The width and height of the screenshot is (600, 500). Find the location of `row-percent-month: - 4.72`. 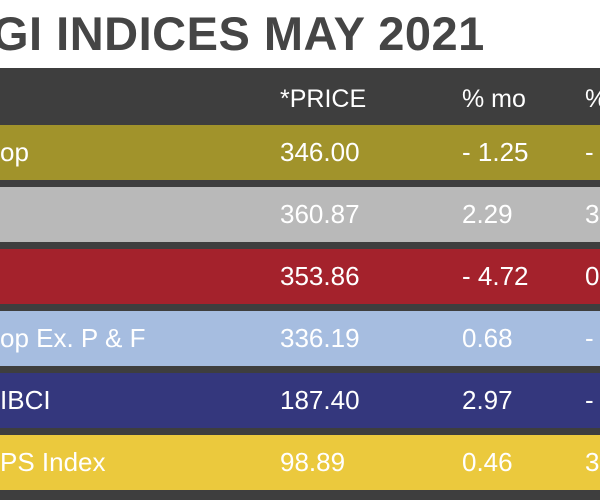

row-percent-month: - 4.72 is located at coordinates (495, 276).